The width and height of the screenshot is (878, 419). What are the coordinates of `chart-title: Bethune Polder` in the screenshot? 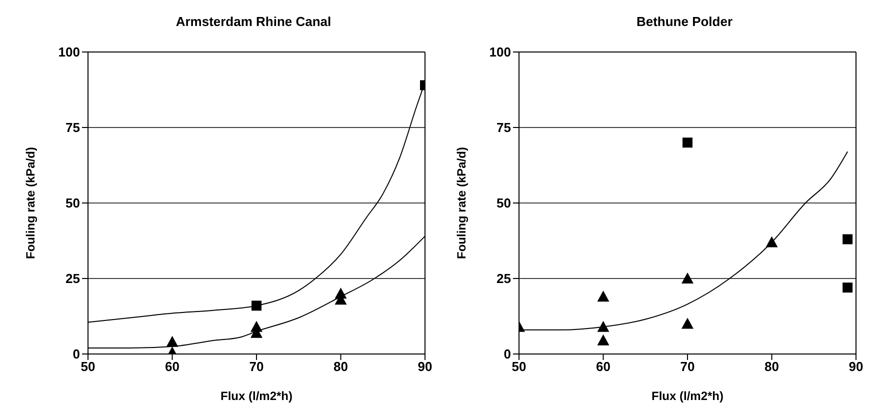 It's located at (684, 22).